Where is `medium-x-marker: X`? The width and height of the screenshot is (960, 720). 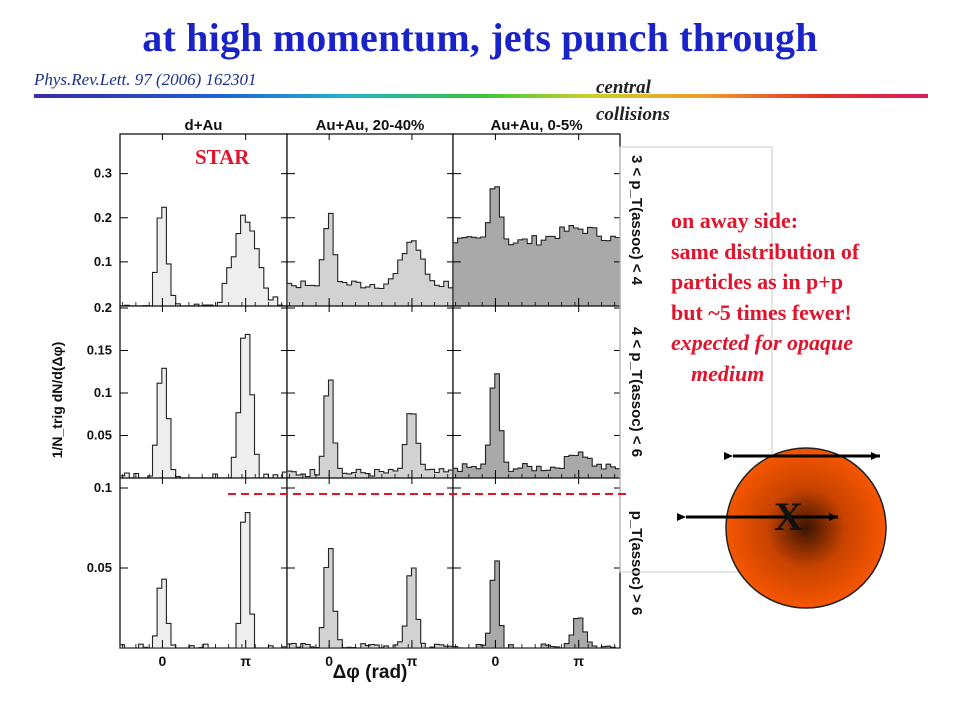
medium-x-marker: X is located at coordinates (788, 516).